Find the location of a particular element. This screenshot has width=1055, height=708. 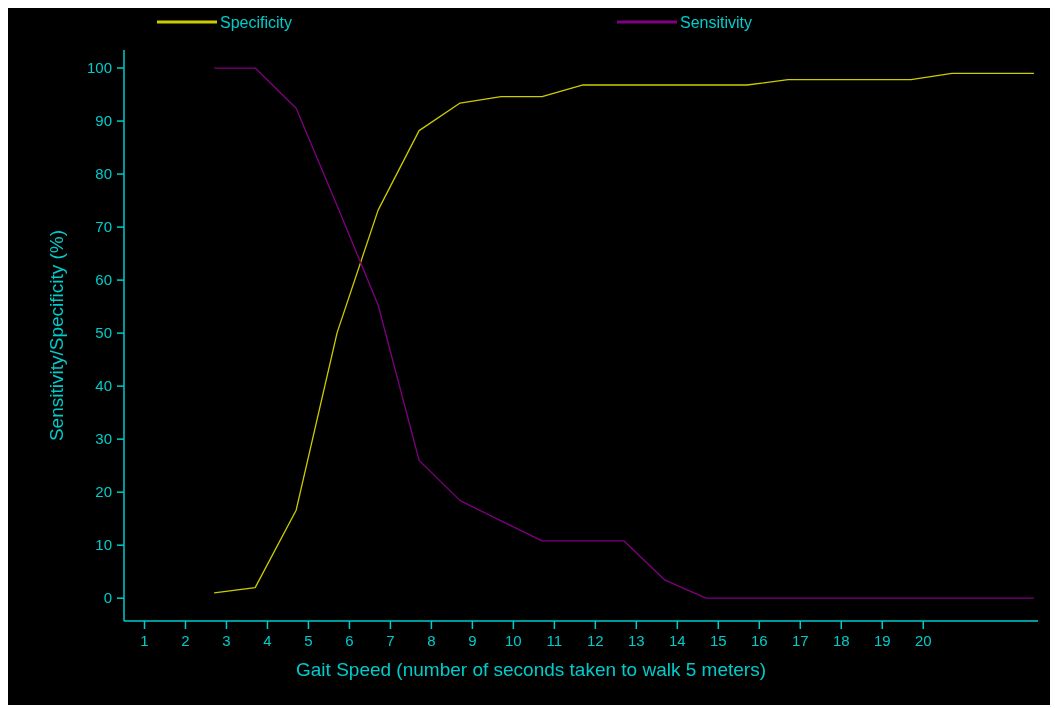

x-tick-label: 16 is located at coordinates (759, 640).